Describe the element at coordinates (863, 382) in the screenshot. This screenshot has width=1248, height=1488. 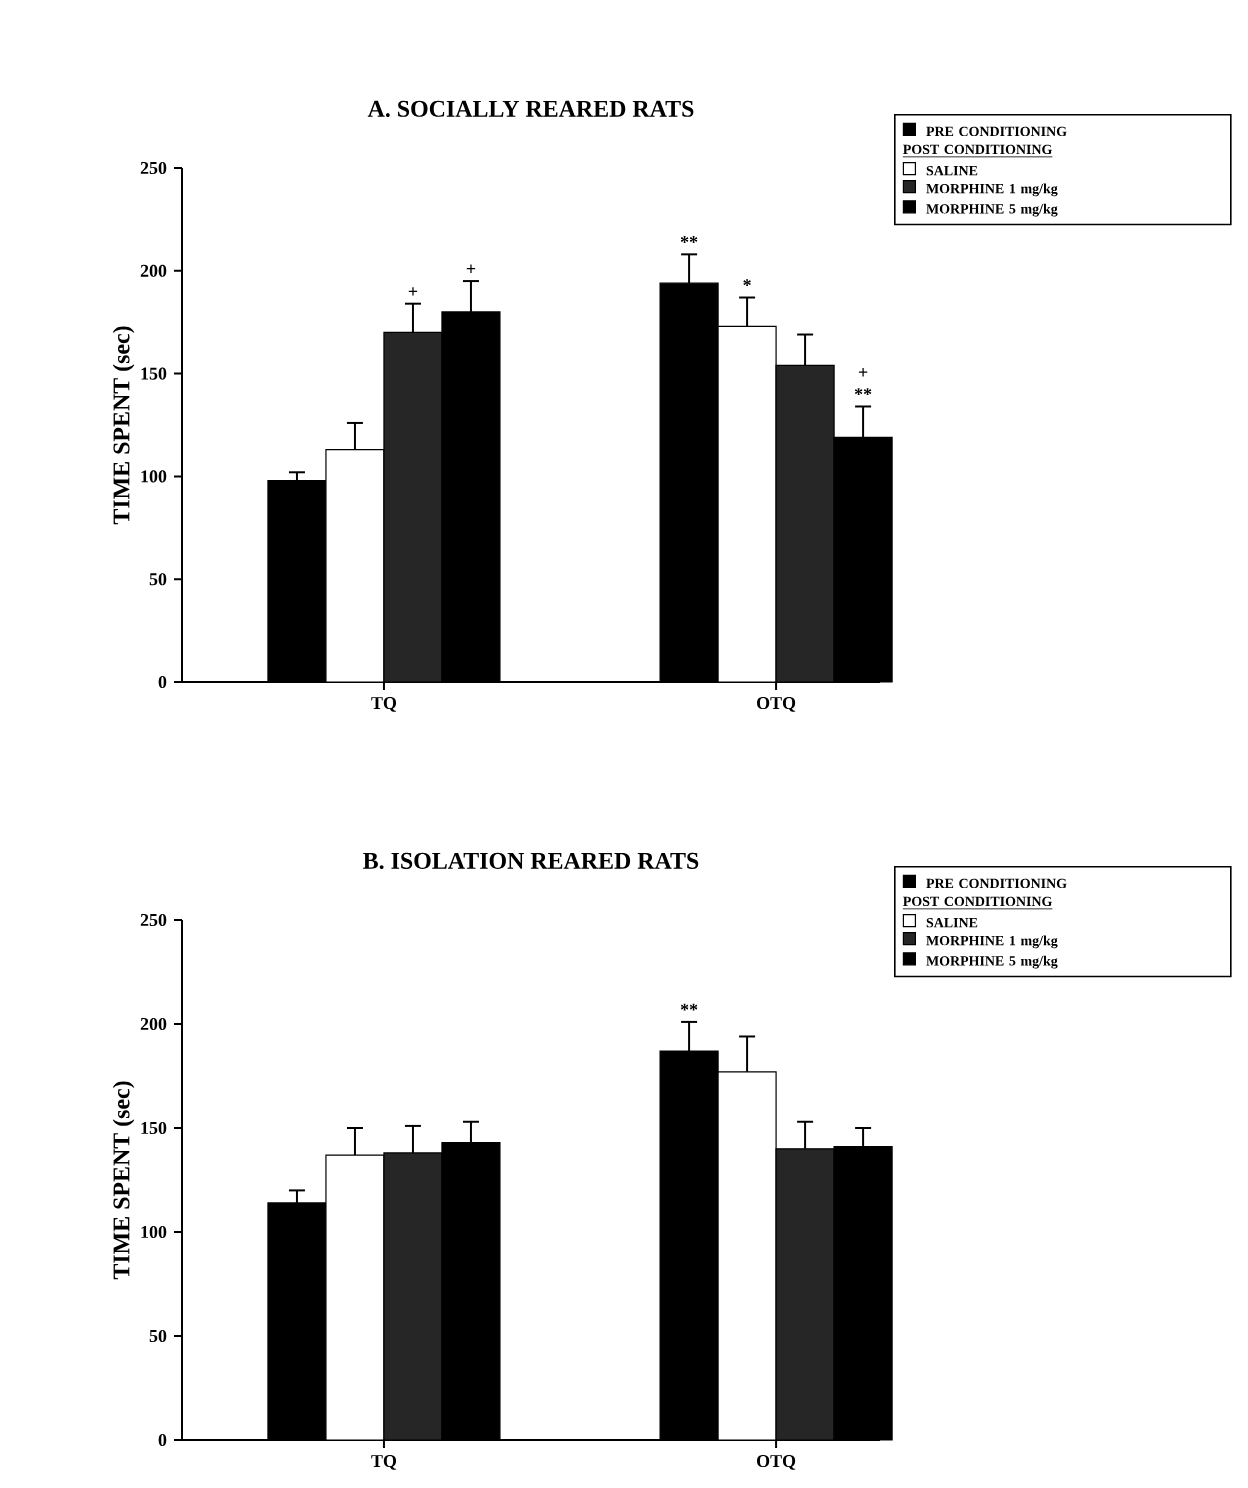
I see `data-label: + **` at that location.